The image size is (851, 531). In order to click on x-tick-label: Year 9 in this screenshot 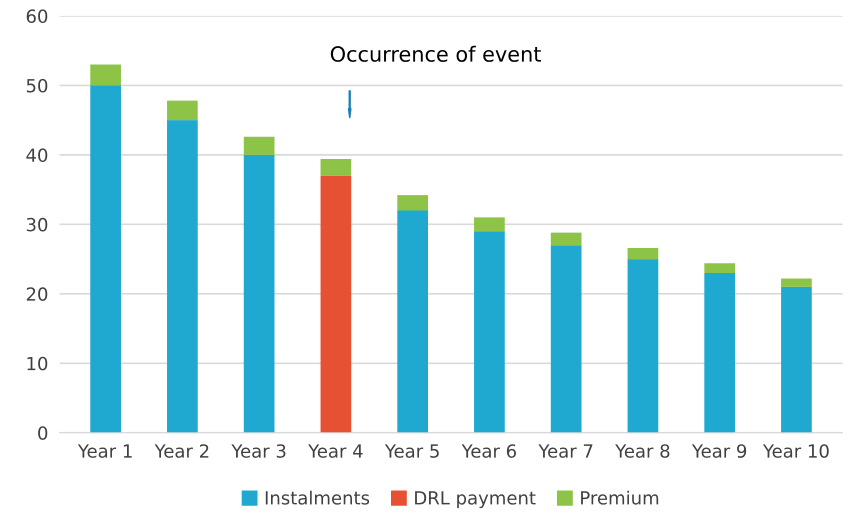, I will do `click(719, 451)`.